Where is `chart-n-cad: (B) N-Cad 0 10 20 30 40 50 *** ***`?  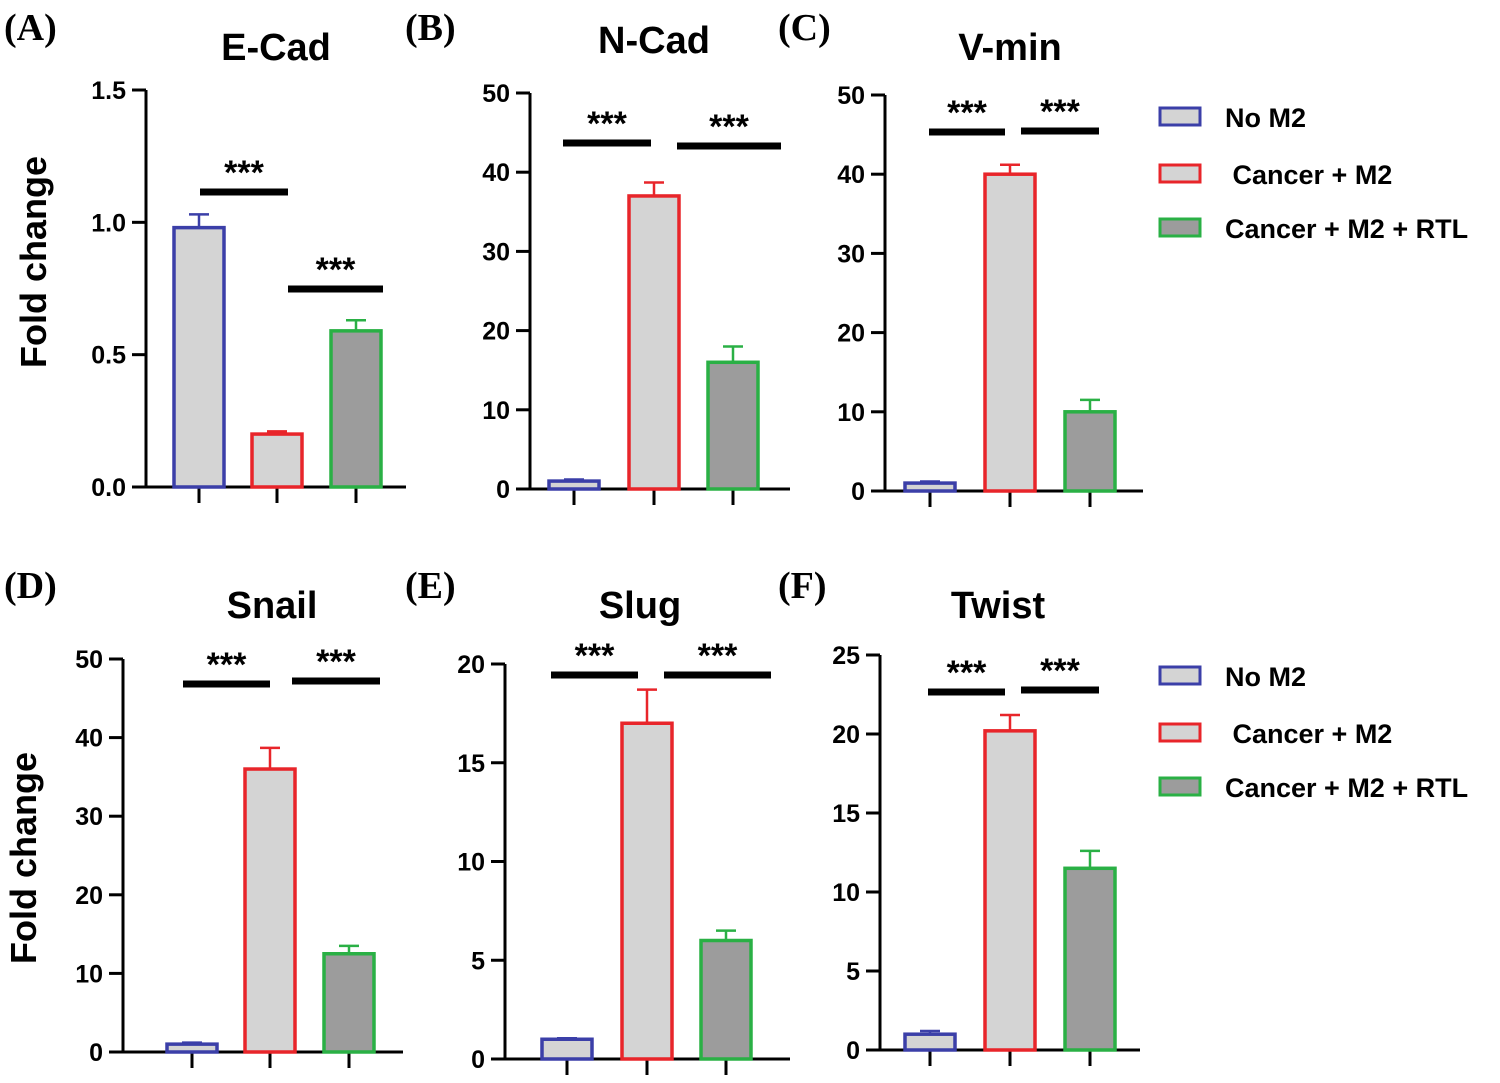 chart-n-cad: (B) N-Cad 0 10 20 30 40 50 *** *** is located at coordinates (597, 256).